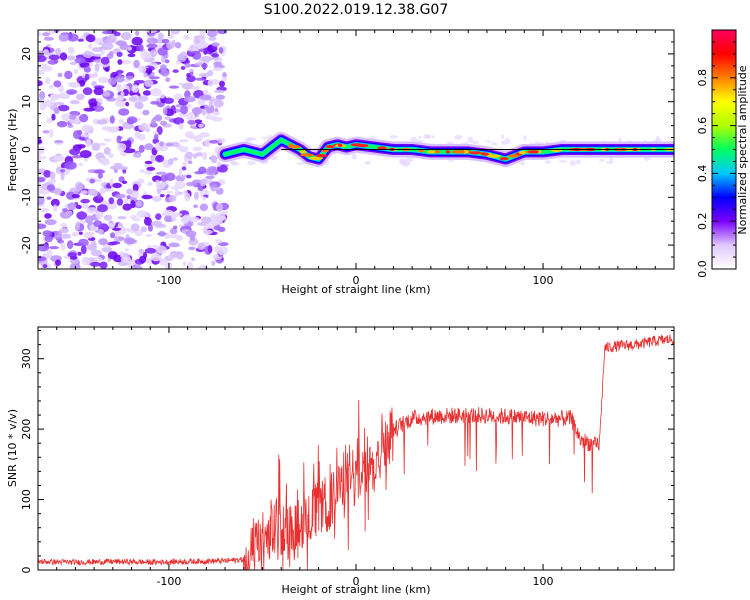  Describe the element at coordinates (702, 126) in the screenshot. I see `colorbar-tick-label: 0.6` at that location.